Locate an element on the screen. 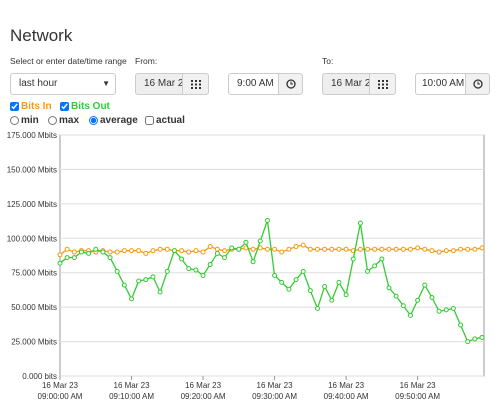 The width and height of the screenshot is (500, 403). x-tick-time: 09:30:00 AM is located at coordinates (274, 396).